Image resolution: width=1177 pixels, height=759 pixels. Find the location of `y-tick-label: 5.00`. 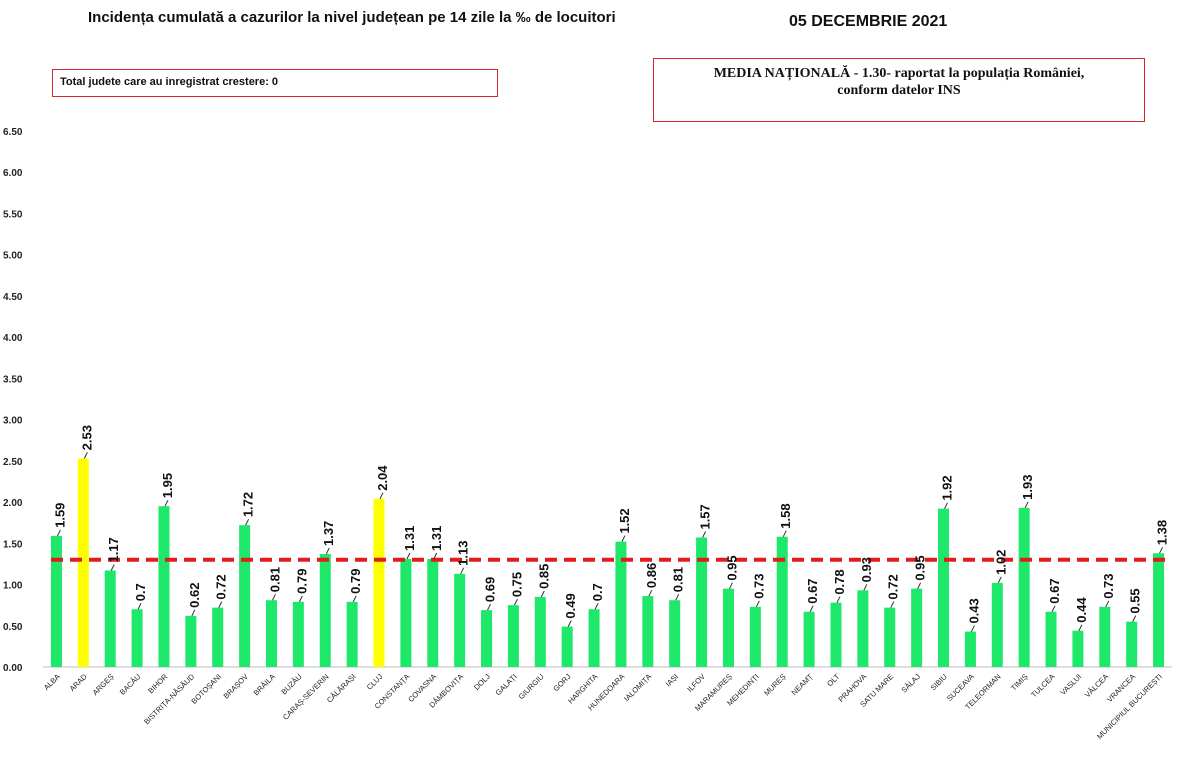

y-tick-label: 5.00 is located at coordinates (13, 256).